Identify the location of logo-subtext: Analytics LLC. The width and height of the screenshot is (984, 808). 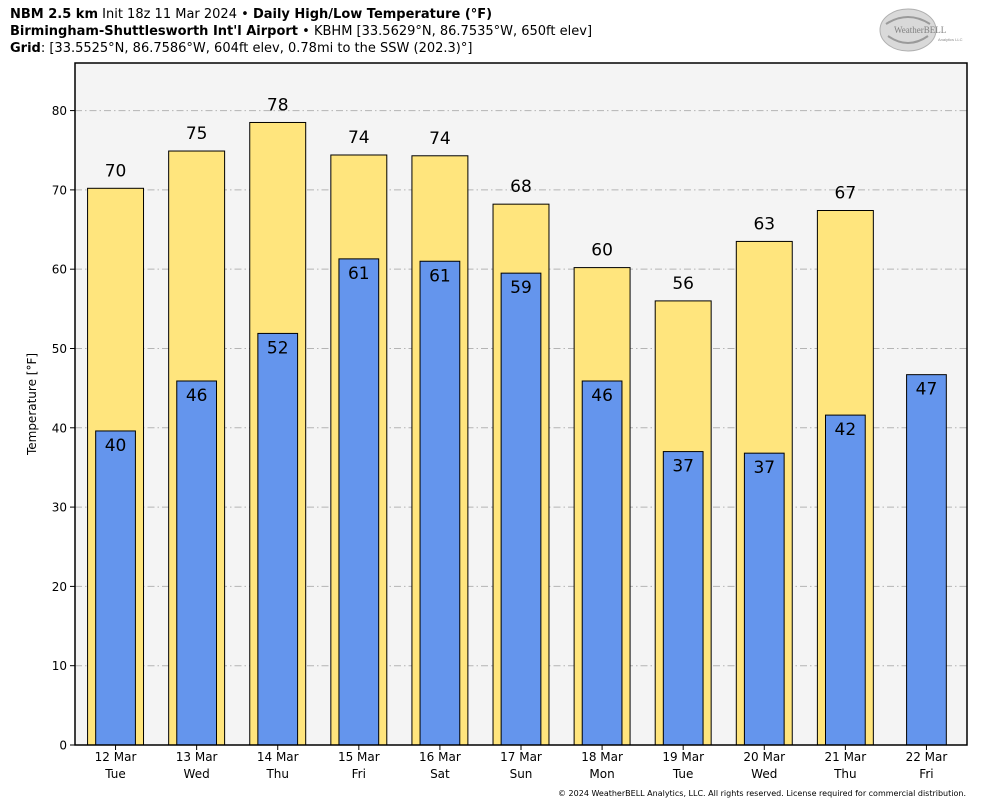
(950, 39).